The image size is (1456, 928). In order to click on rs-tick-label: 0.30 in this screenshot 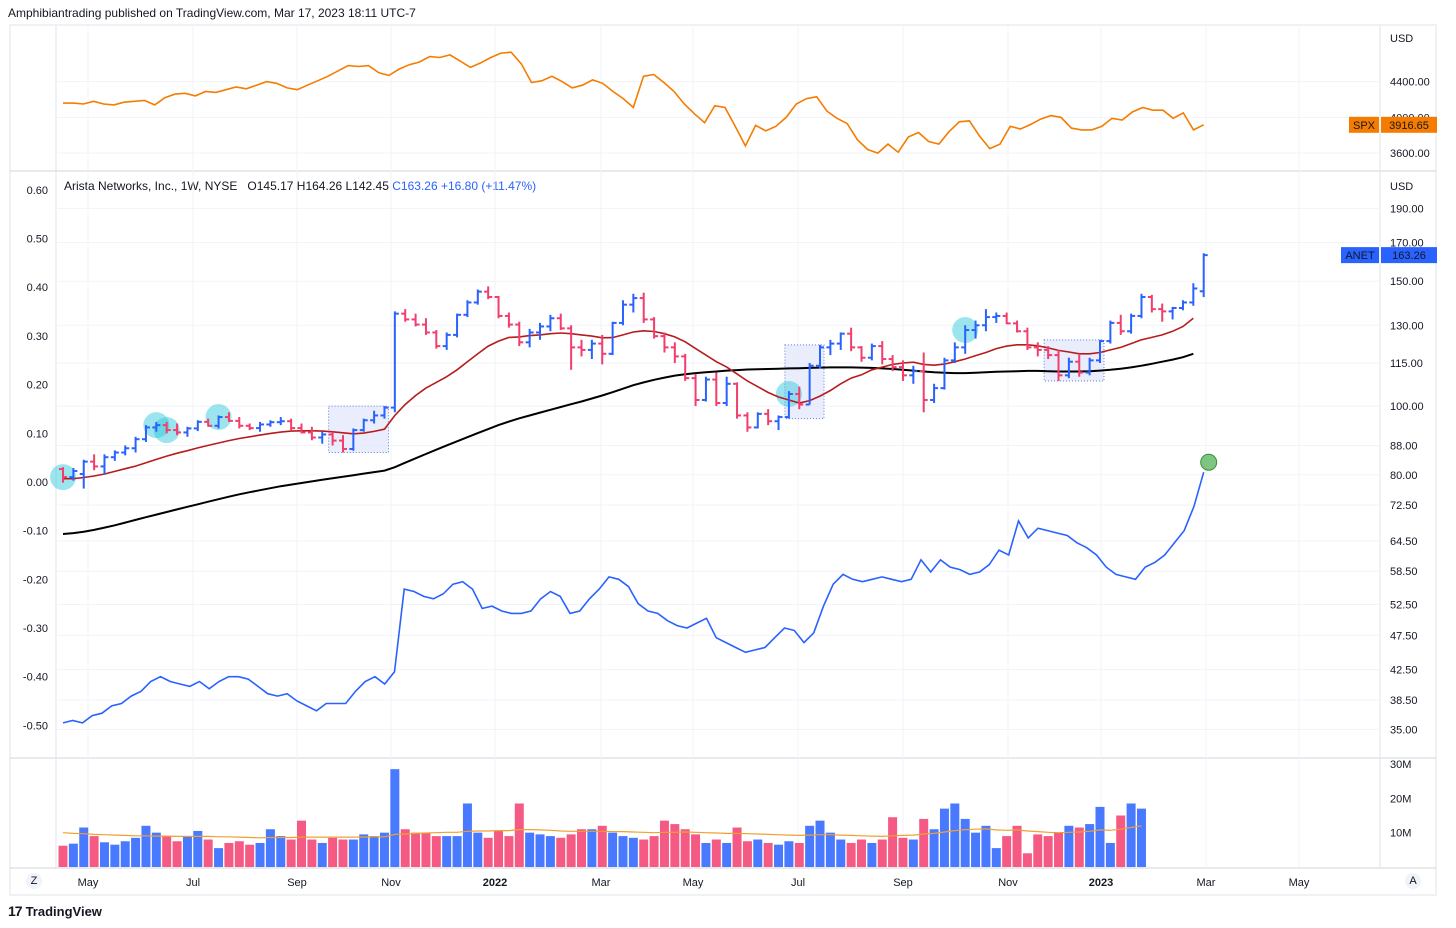, I will do `click(37, 337)`.